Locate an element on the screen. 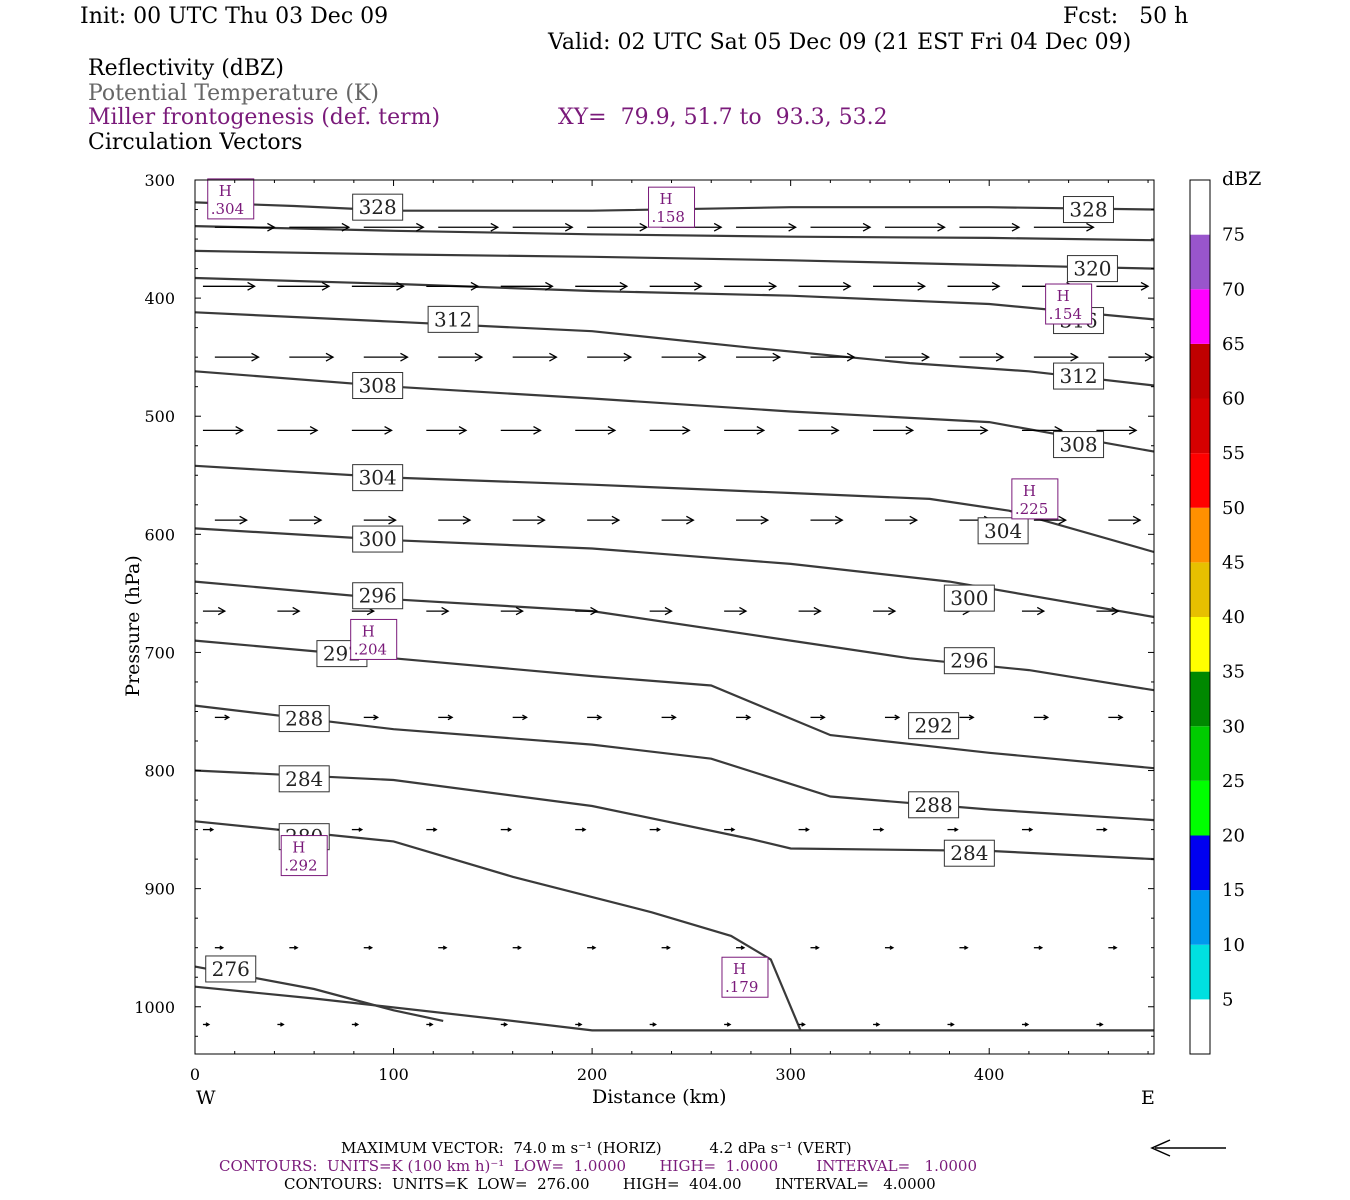 The width and height of the screenshot is (1350, 1200). colorbar-tick-label: 10 is located at coordinates (1233, 945).